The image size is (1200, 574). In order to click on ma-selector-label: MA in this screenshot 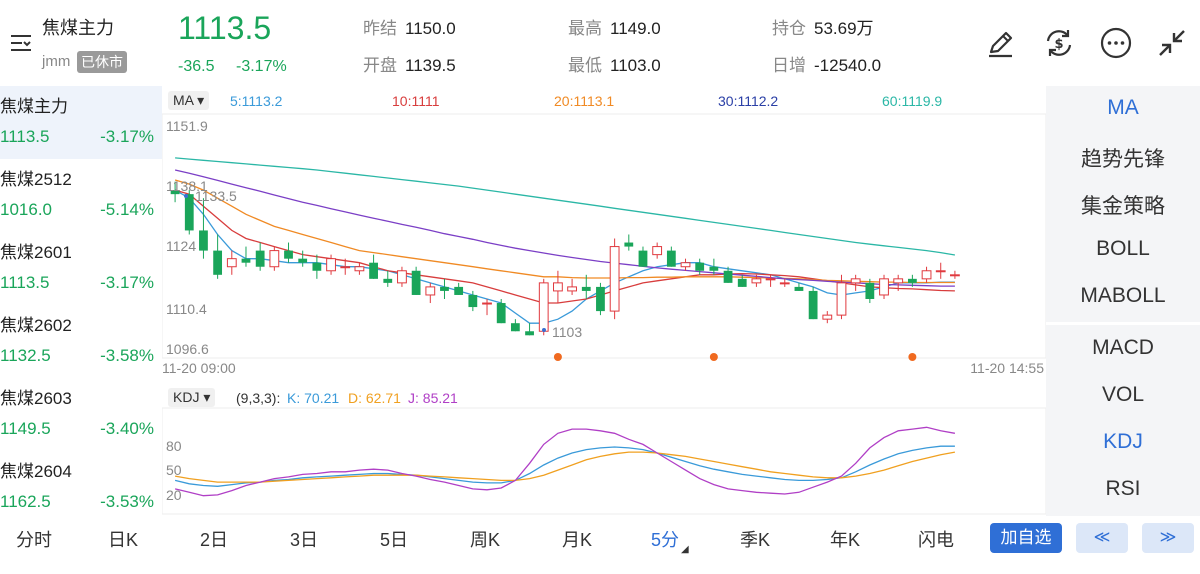, I will do `click(183, 100)`.